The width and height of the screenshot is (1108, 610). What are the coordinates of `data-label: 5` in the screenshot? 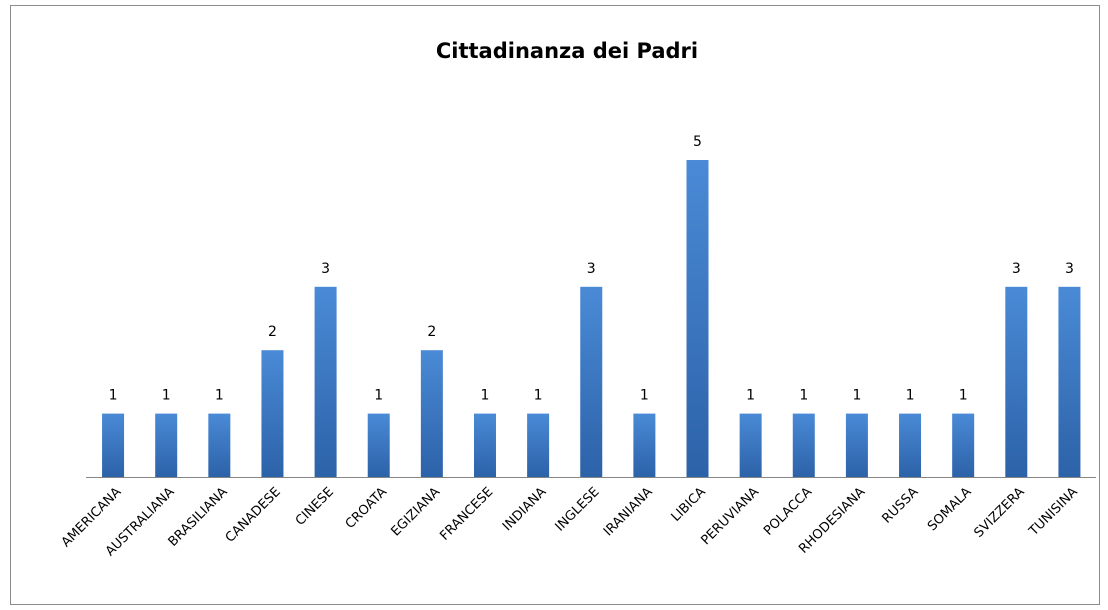 It's located at (697, 142).